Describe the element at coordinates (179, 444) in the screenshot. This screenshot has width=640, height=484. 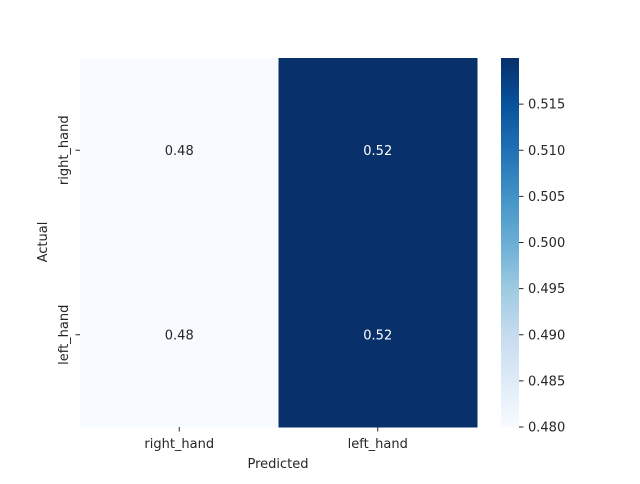
I see `x-tick-label: right_hand` at that location.